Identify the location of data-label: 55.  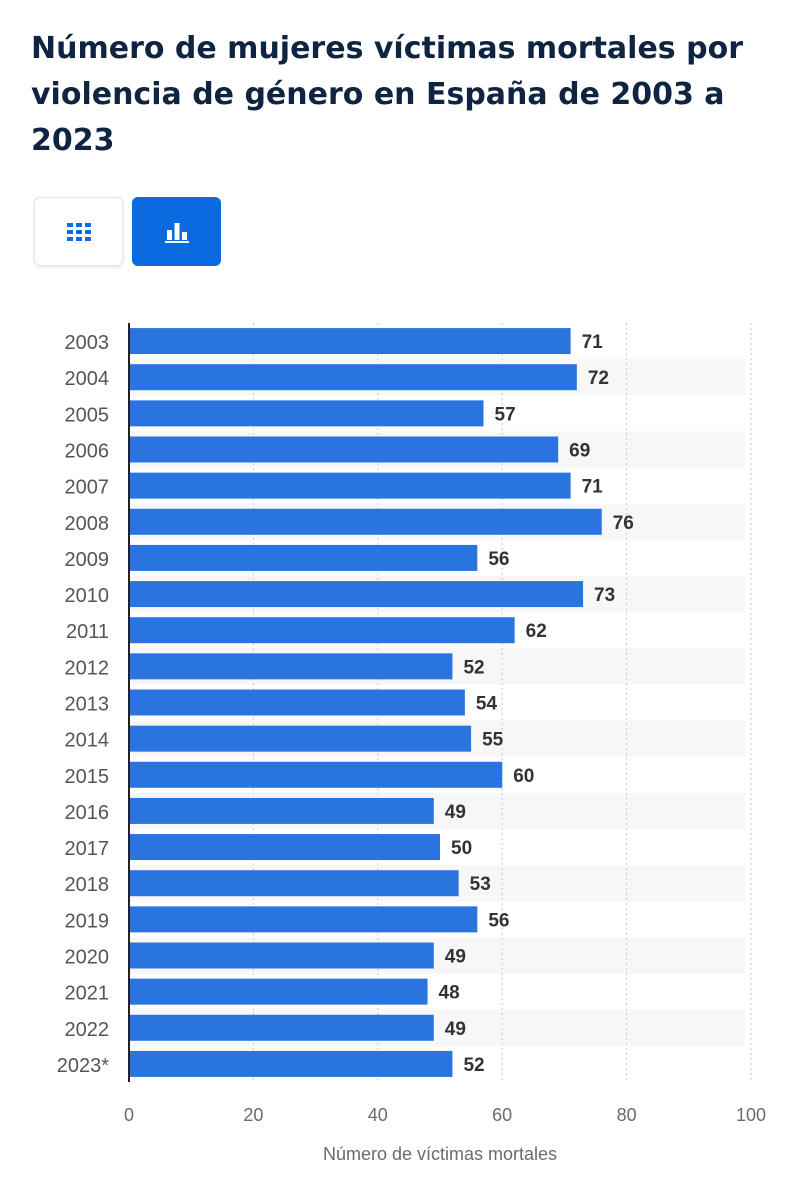
(493, 740).